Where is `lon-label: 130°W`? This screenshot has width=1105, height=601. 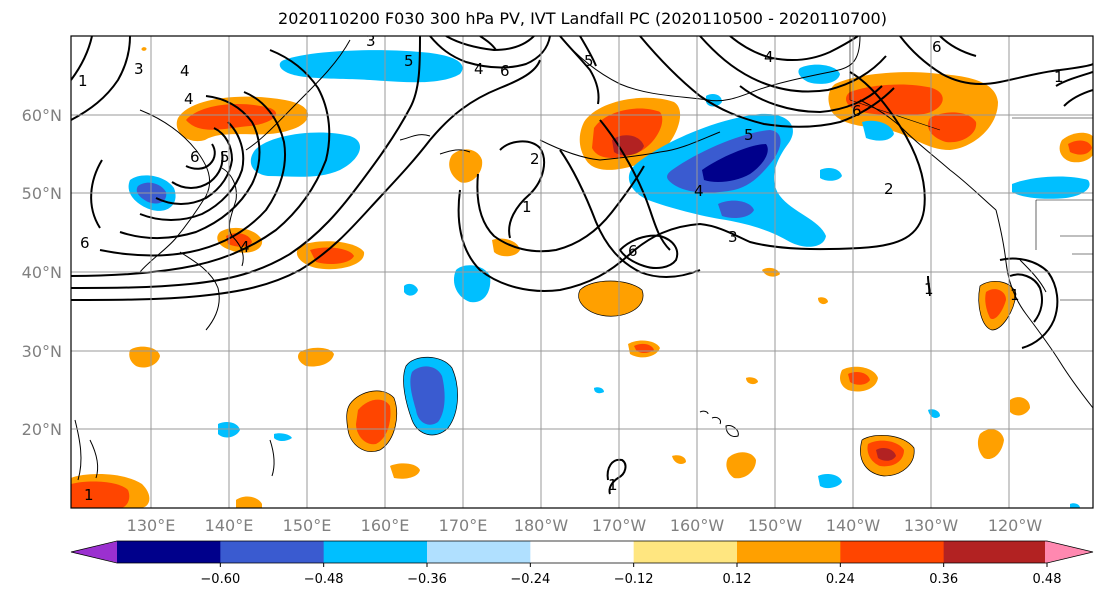 lon-label: 130°W is located at coordinates (931, 525).